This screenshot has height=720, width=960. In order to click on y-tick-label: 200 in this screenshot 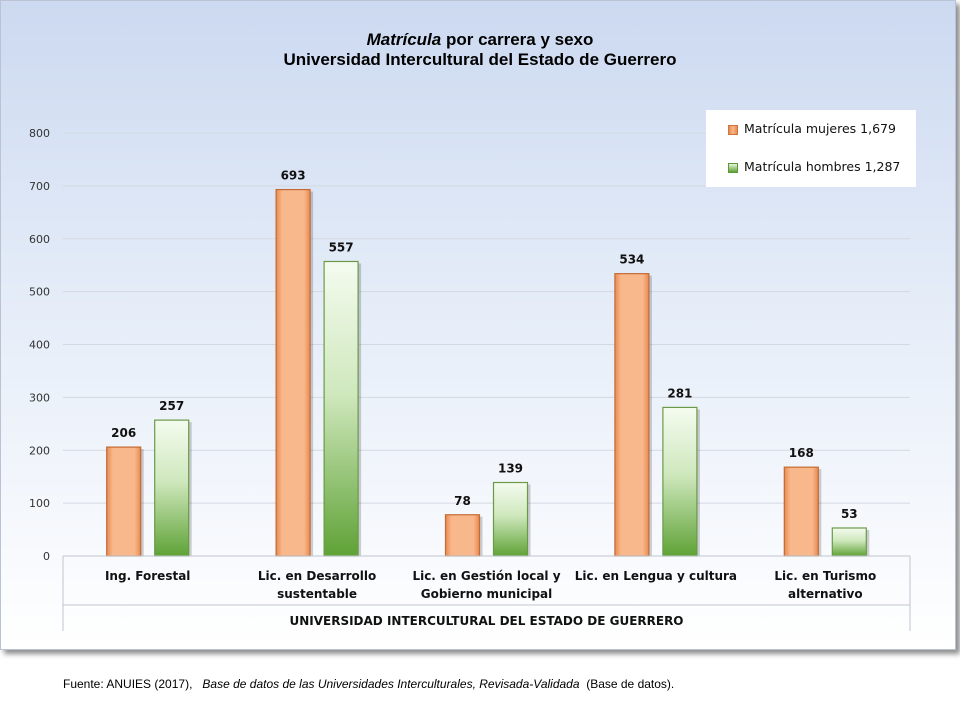, I will do `click(39, 450)`.